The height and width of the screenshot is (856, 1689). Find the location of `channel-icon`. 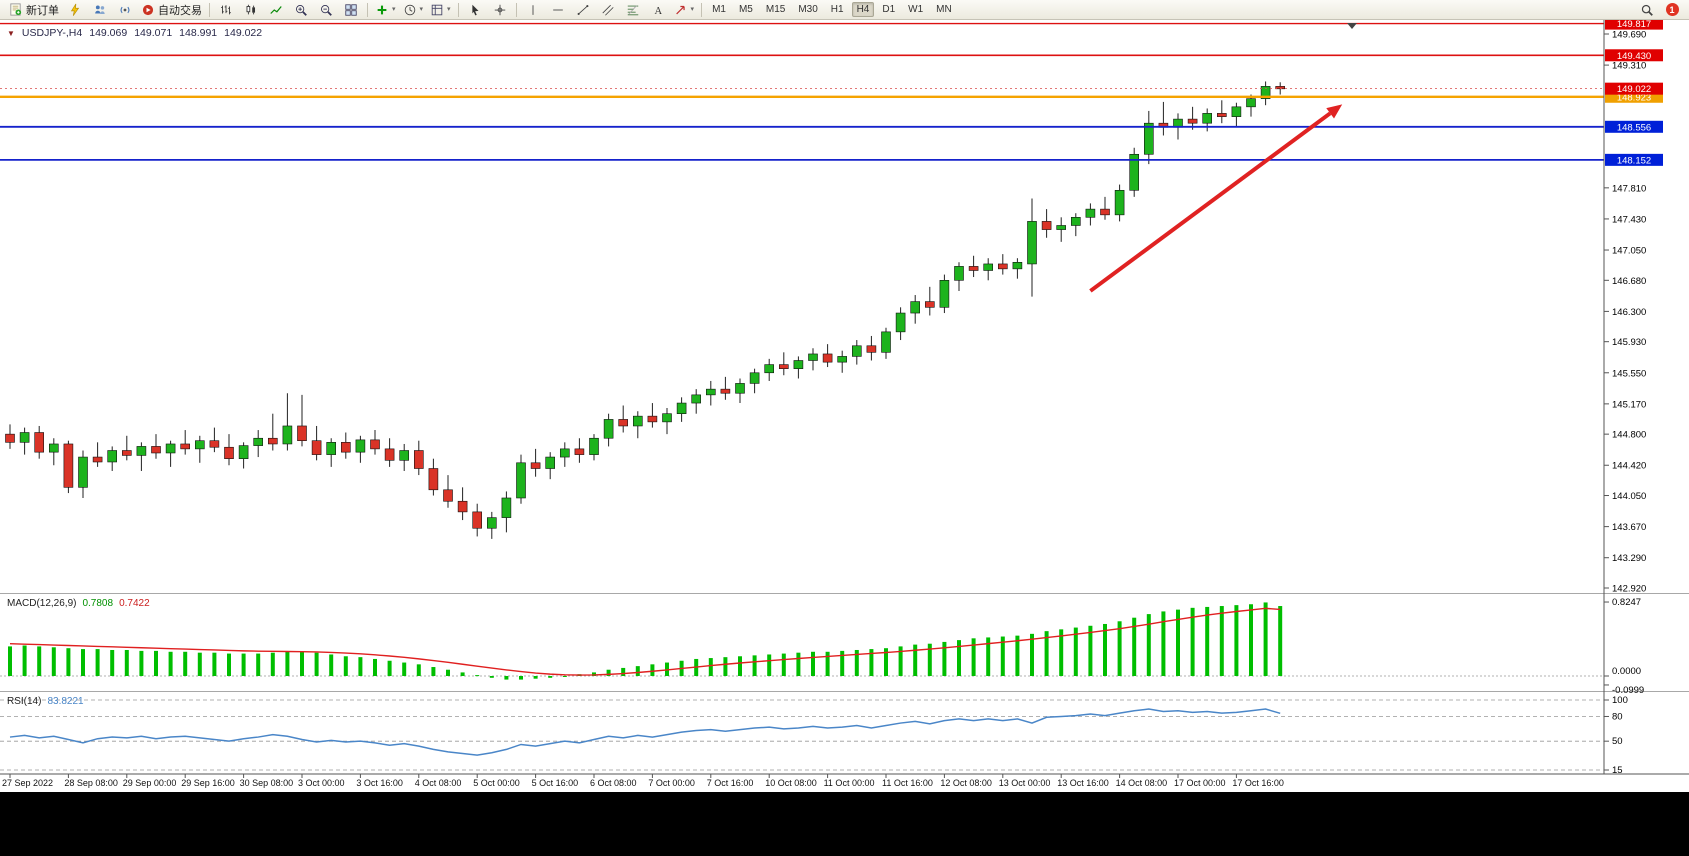

channel-icon is located at coordinates (607, 10).